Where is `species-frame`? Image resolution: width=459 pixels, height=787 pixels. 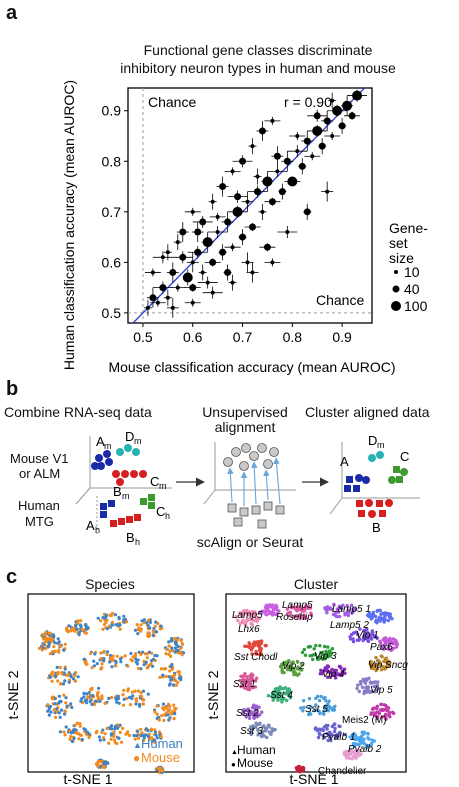
species-frame is located at coordinates (111, 683).